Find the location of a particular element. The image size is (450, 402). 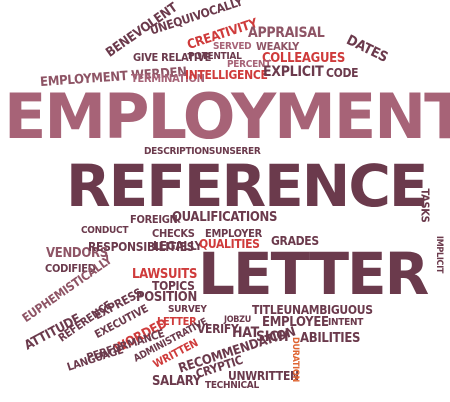

word-verify: verify is located at coordinates (218, 329).